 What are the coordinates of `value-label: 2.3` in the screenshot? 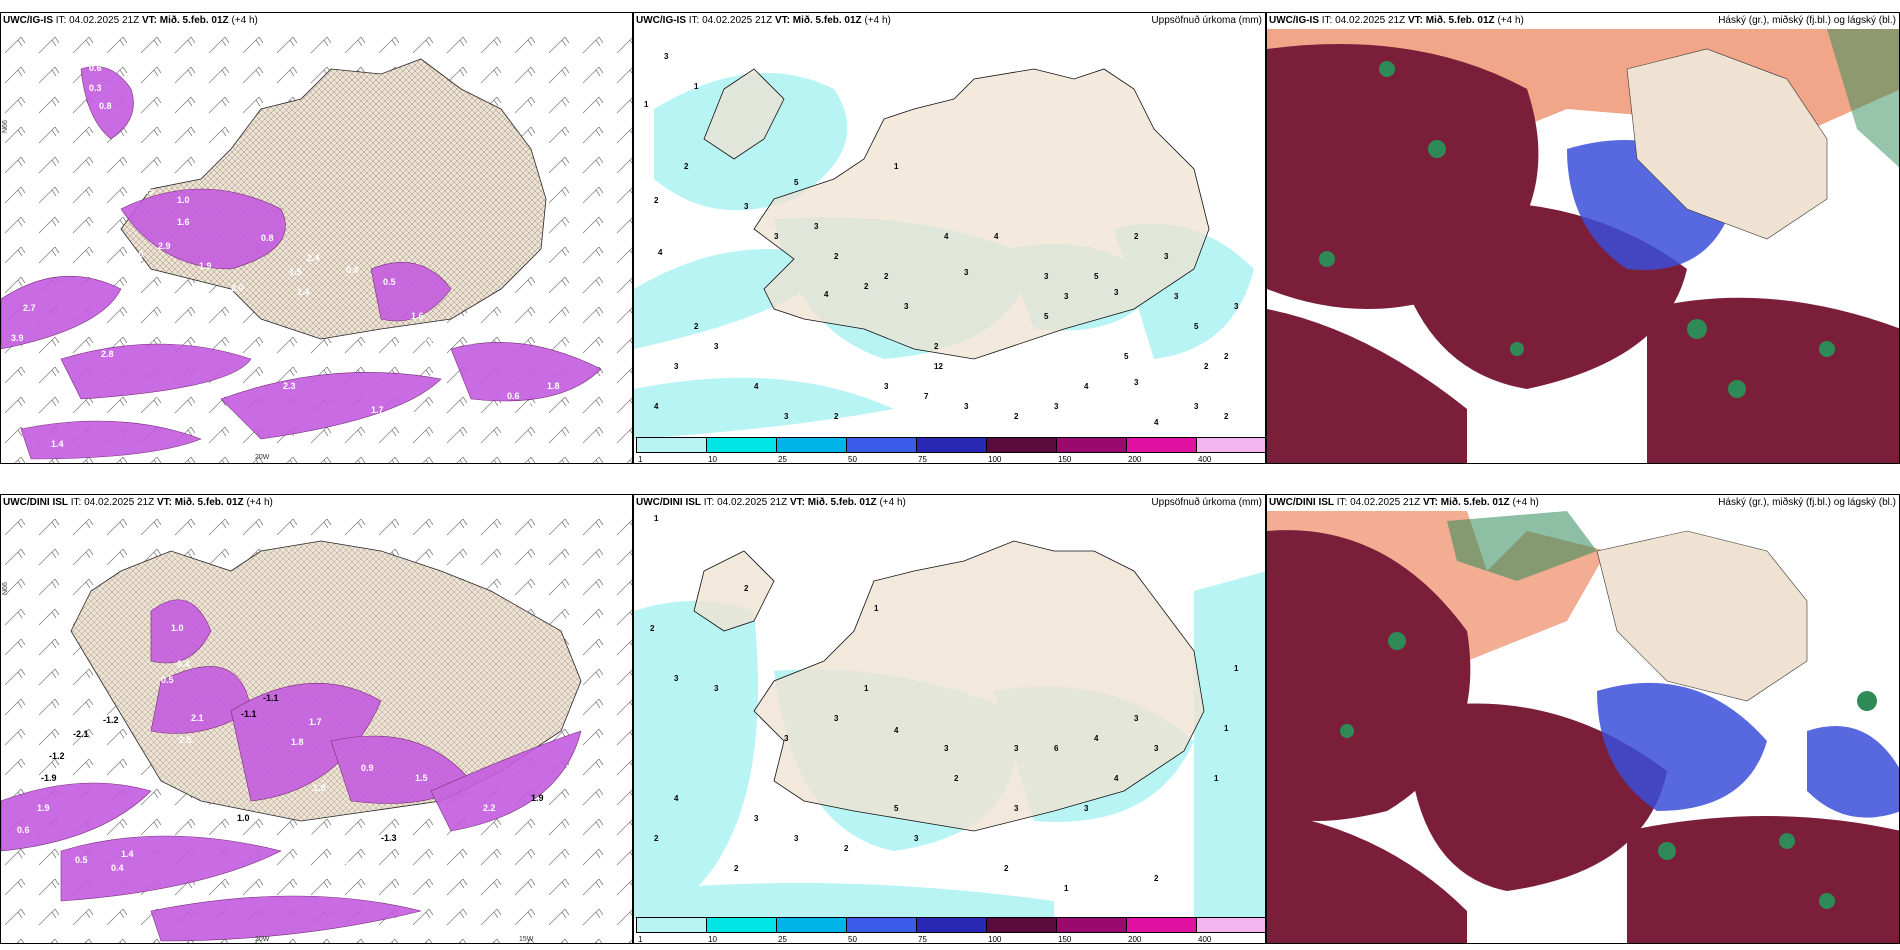 It's located at (417, 410).